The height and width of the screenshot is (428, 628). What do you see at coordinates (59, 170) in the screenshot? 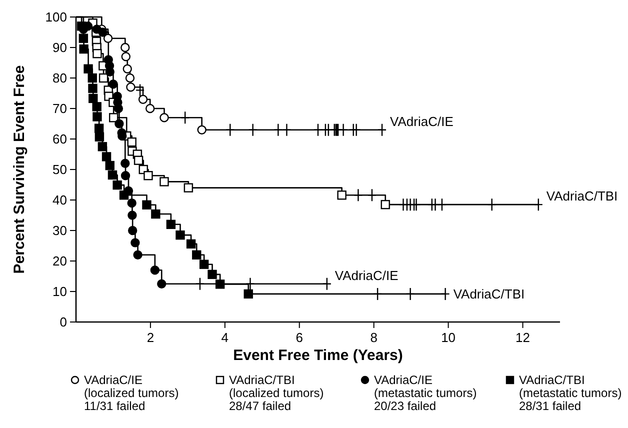
I see `y-tick-label: 50` at bounding box center [59, 170].